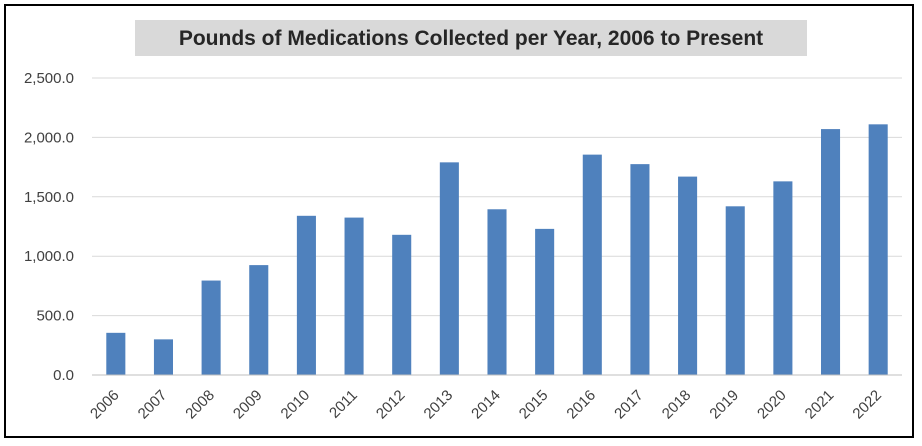 The image size is (922, 446). Describe the element at coordinates (772, 405) in the screenshot. I see `x-tick-label: 2020` at that location.